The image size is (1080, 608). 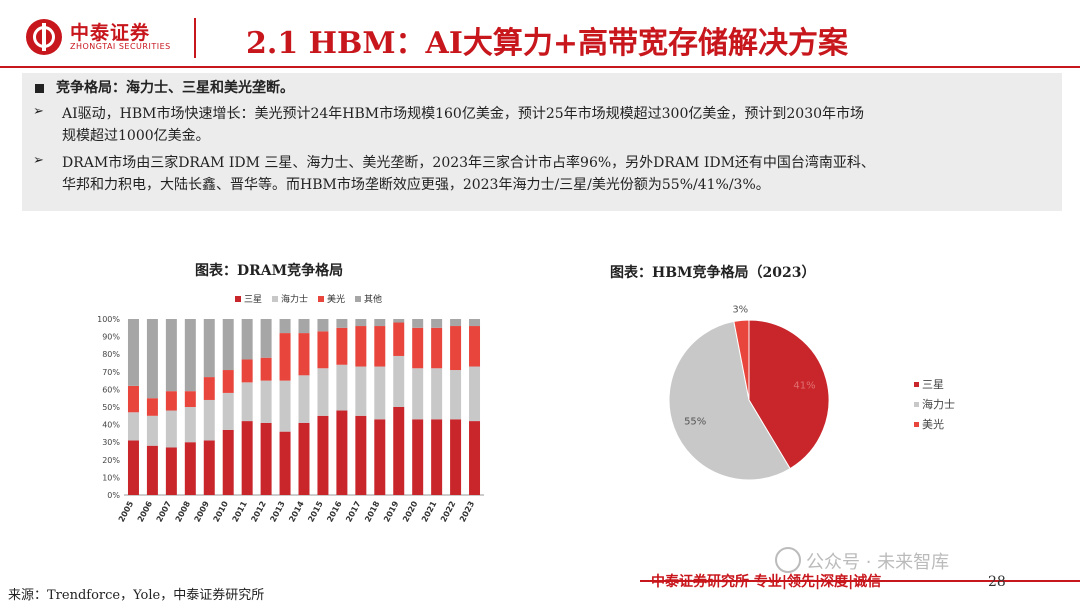 What do you see at coordinates (878, 562) in the screenshot?
I see `watermark: 公众号 · 未来智库` at bounding box center [878, 562].